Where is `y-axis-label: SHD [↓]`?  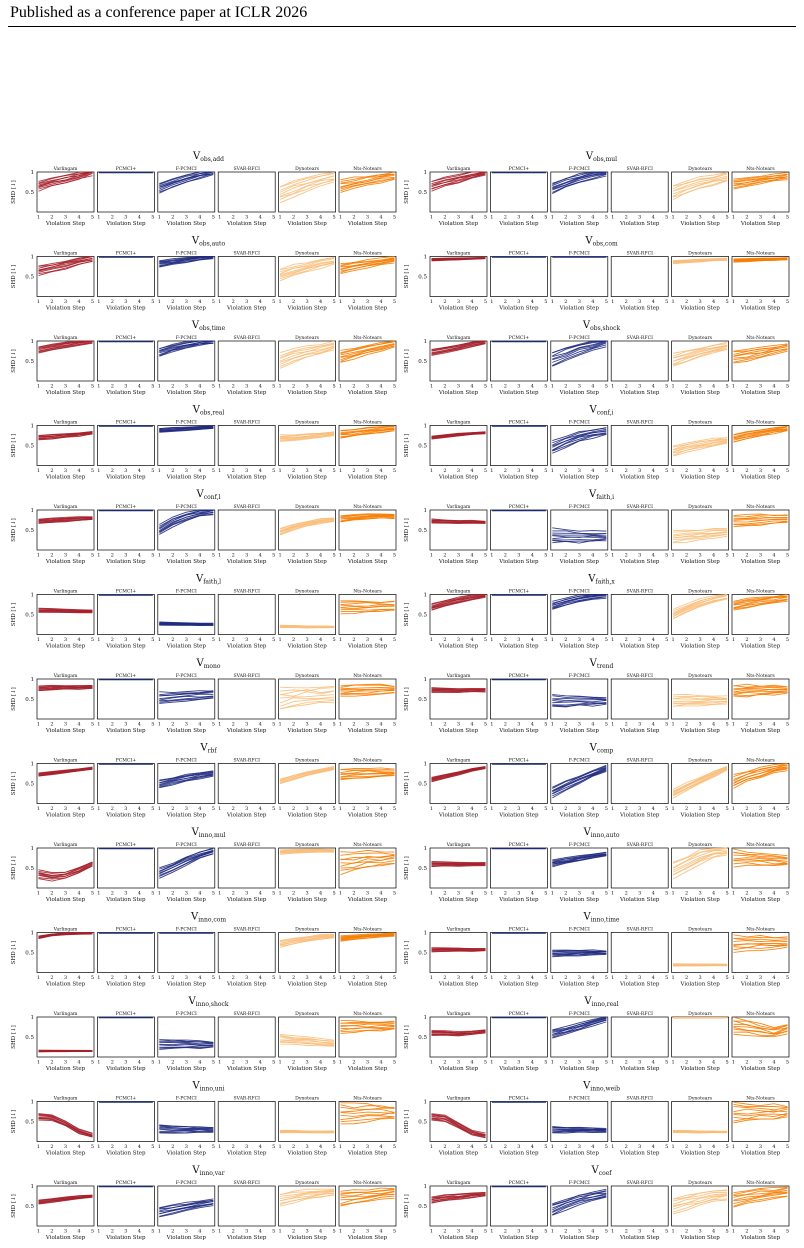 y-axis-label: SHD [↓] is located at coordinates (14, 446).